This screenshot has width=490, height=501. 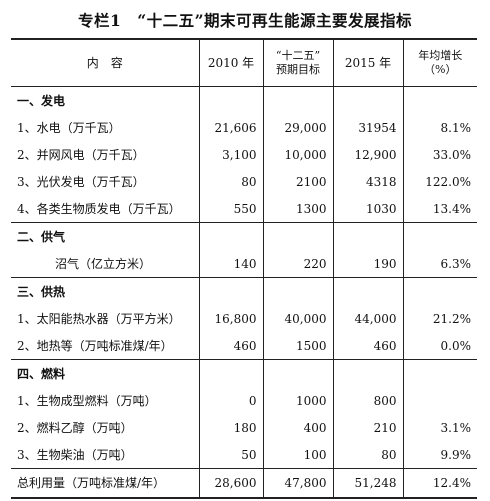 I want to click on cell-2010: 0, so click(x=230, y=400).